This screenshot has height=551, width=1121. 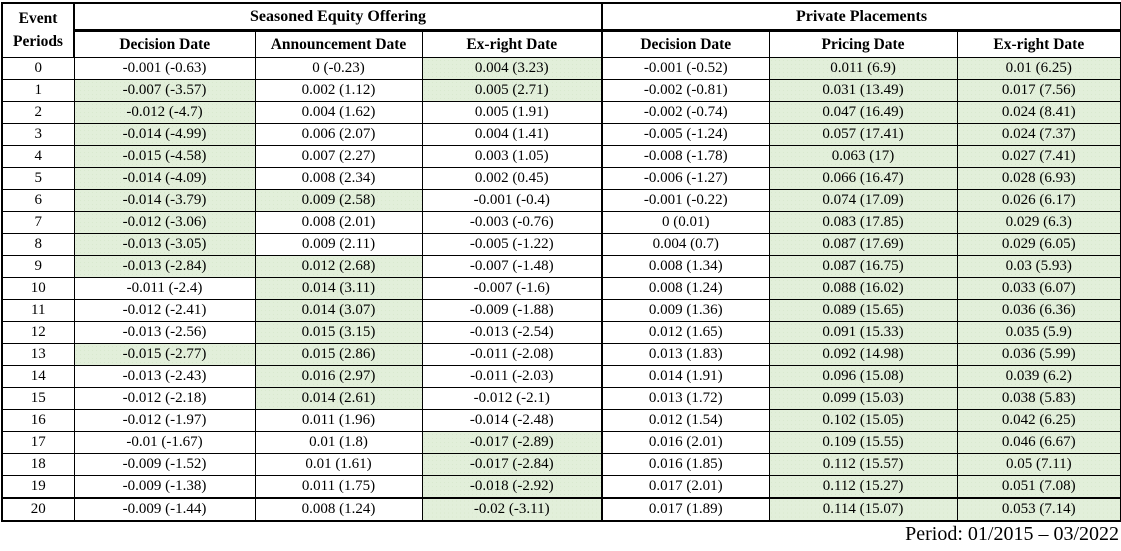 I want to click on event-periods-header-line2: Periods, so click(x=38, y=41).